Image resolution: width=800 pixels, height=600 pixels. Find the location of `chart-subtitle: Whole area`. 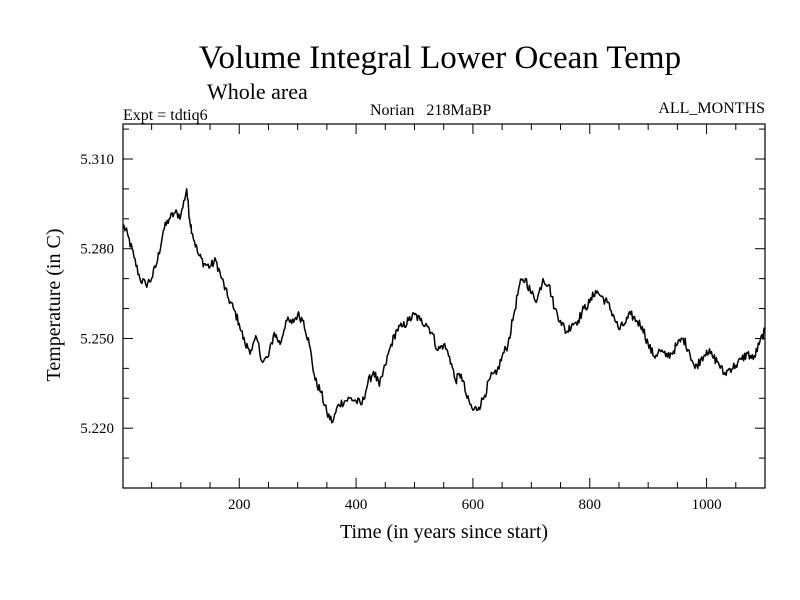

chart-subtitle: Whole area is located at coordinates (257, 91).